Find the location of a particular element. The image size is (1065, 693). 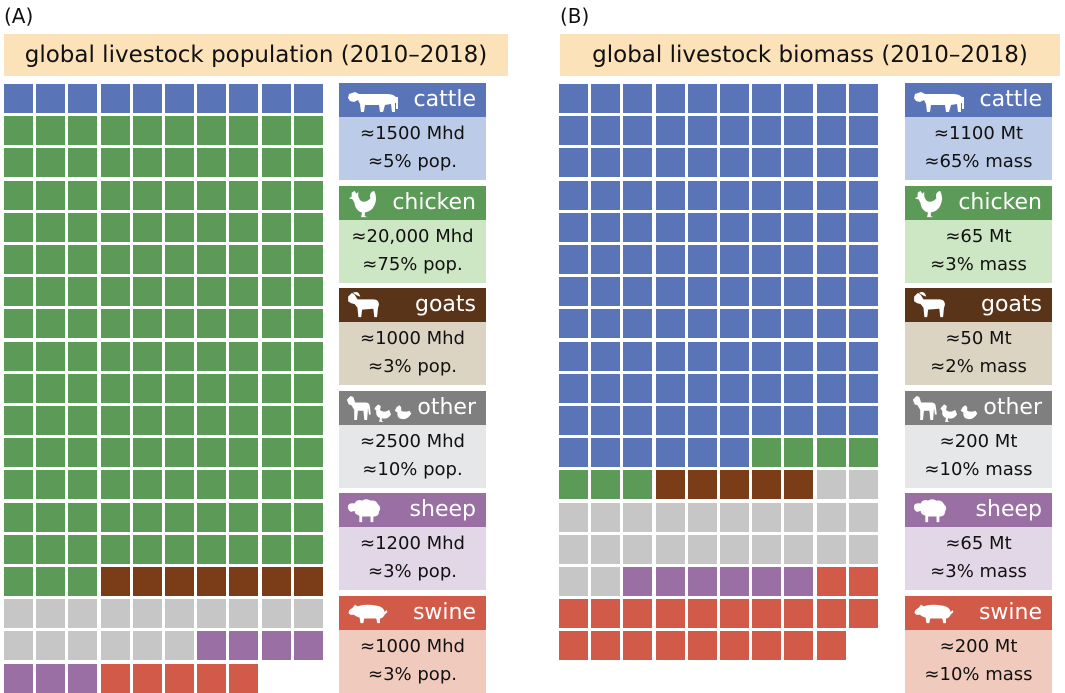

legend-item-other: other ≈200 Mt ≈10% mass is located at coordinates (978, 439).